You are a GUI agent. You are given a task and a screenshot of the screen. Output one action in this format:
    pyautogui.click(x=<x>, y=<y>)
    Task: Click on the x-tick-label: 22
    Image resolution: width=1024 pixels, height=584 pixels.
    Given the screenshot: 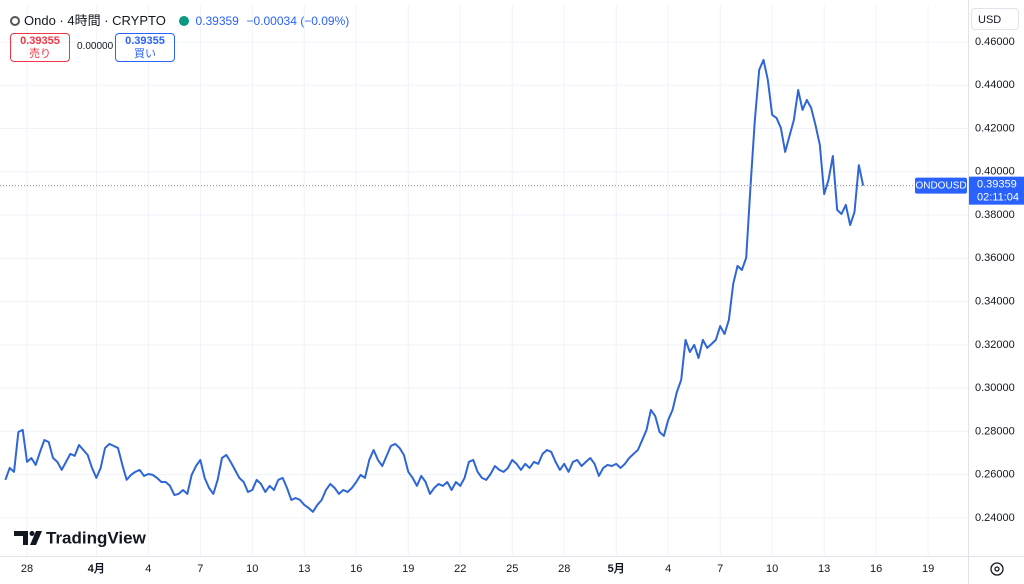 What is the action you would take?
    pyautogui.click(x=460, y=569)
    